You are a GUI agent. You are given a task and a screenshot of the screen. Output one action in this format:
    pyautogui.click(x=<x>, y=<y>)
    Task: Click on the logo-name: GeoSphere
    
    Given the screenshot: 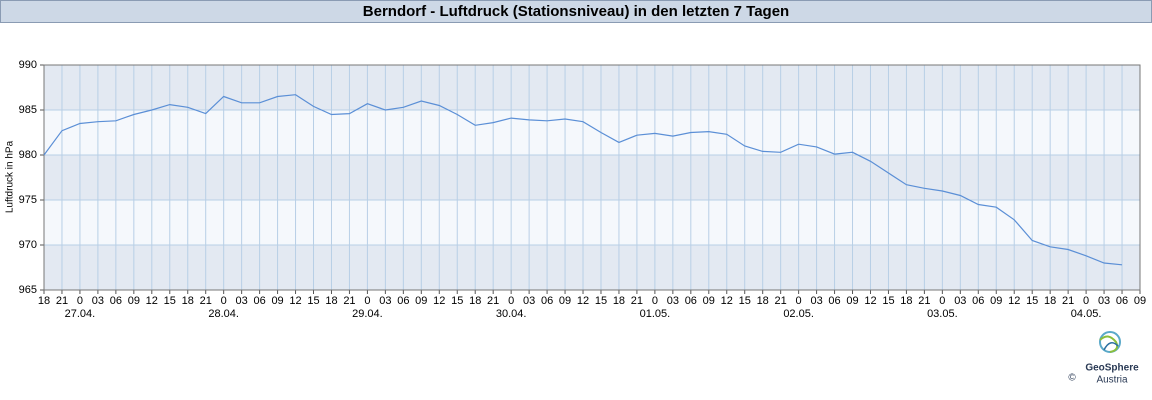 What is the action you would take?
    pyautogui.click(x=1112, y=368)
    